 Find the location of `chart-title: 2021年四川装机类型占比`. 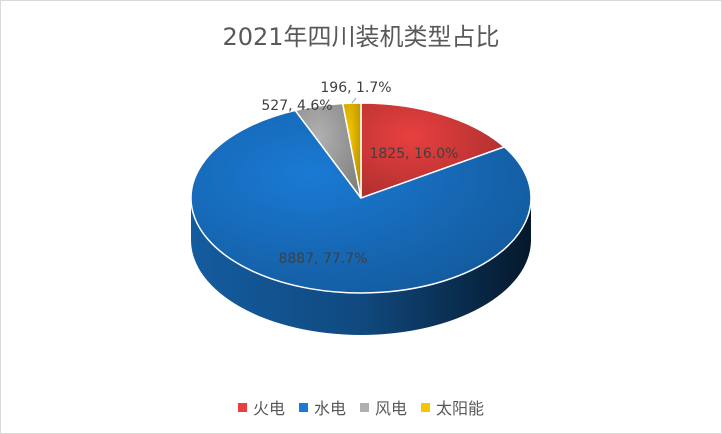

chart-title: 2021年四川装机类型占比 is located at coordinates (361, 37).